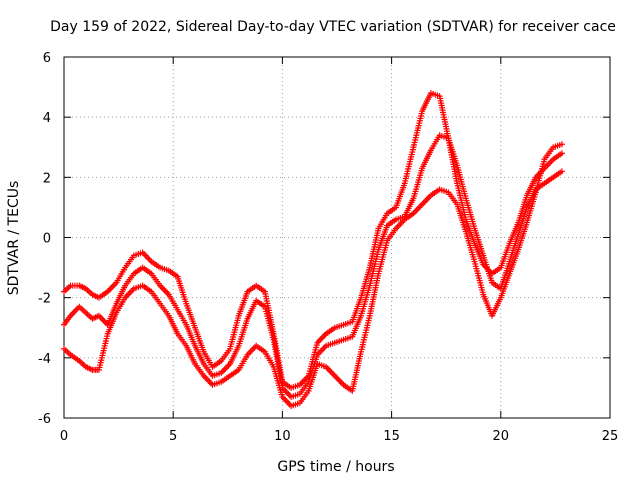  Describe the element at coordinates (173, 436) in the screenshot. I see `x-tick-label: 5` at that location.